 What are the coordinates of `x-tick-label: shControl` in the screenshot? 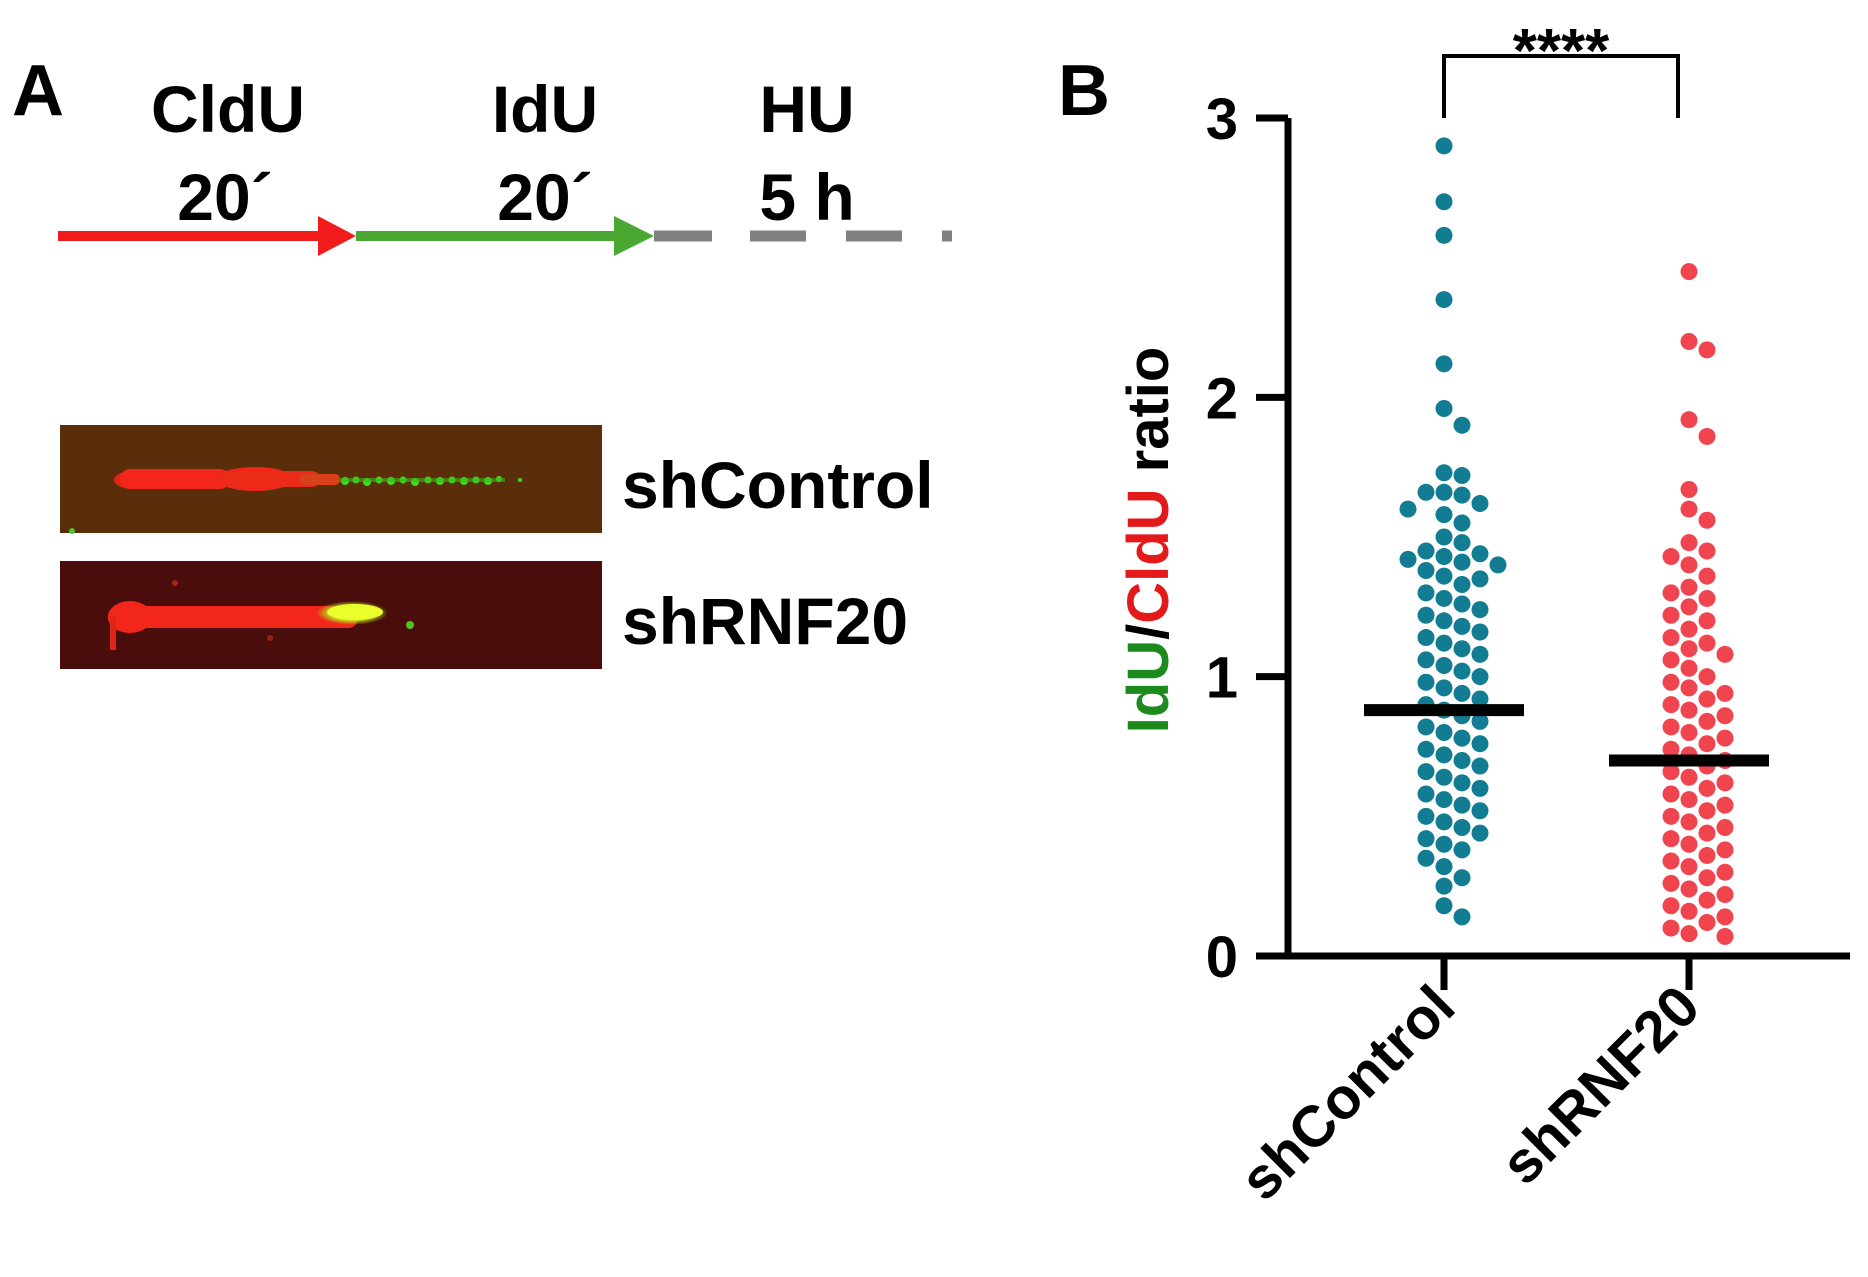 It's located at (1348, 1093).